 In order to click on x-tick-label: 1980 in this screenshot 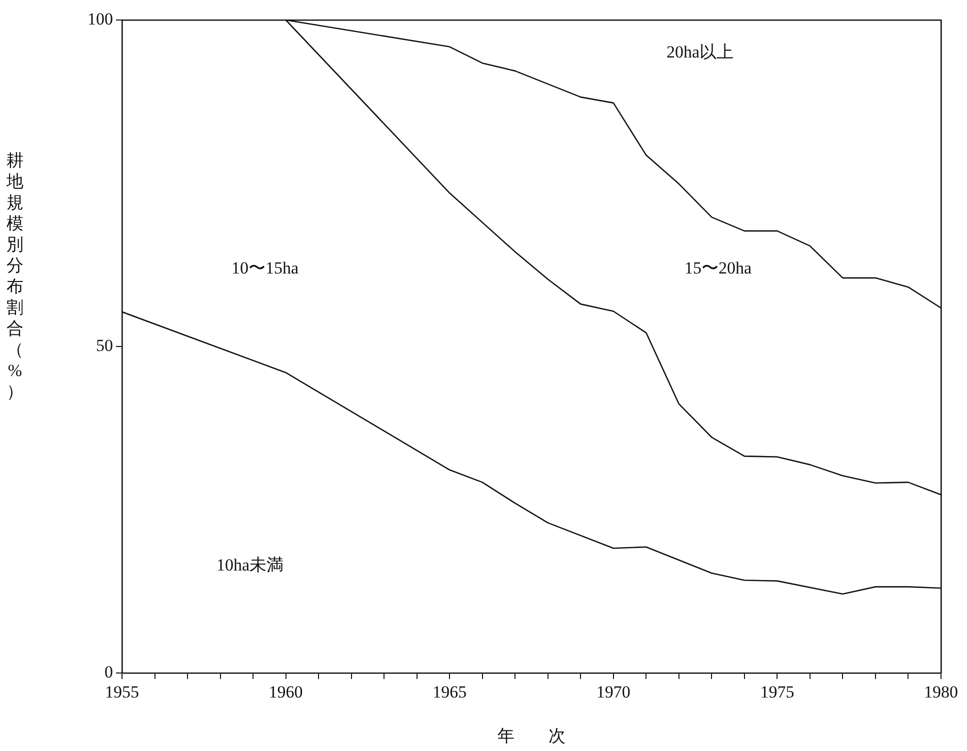, I will do `click(941, 692)`.